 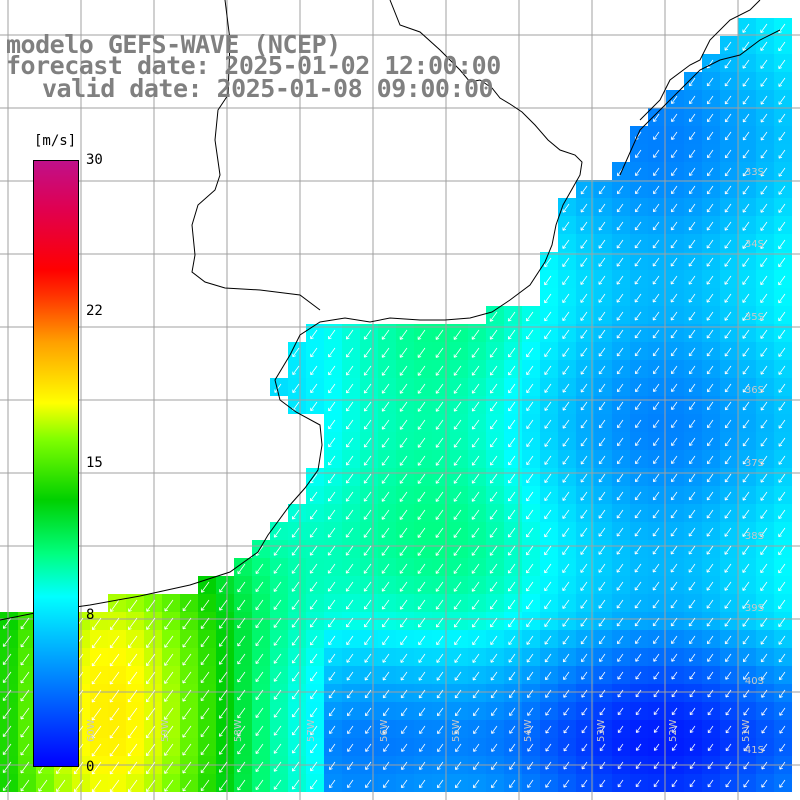 What do you see at coordinates (227, 48) in the screenshot?
I see `border-line` at bounding box center [227, 48].